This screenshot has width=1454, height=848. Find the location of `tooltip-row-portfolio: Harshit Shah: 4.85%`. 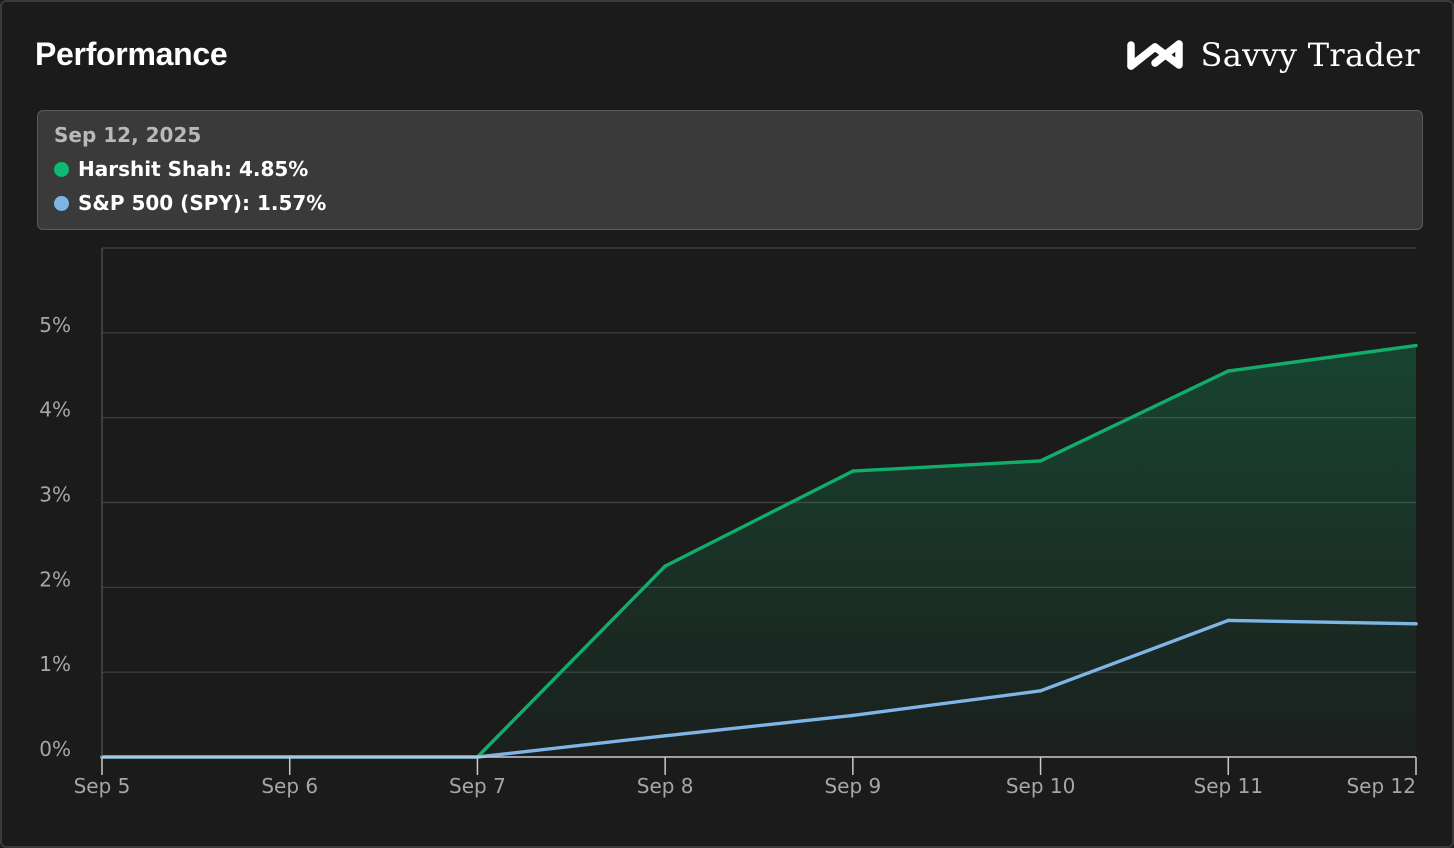

tooltip-row-portfolio: Harshit Shah: 4.85% is located at coordinates (730, 169).